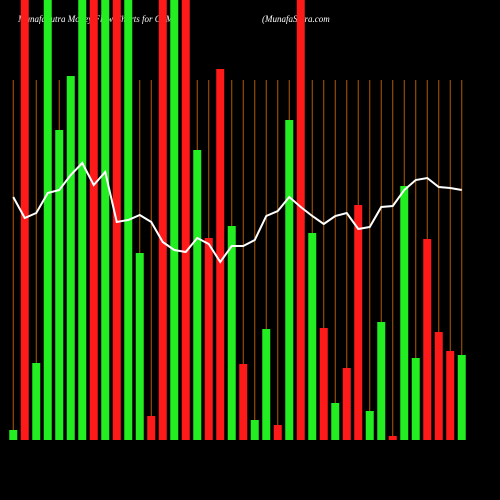  Describe the element at coordinates (296, 19) in the screenshot. I see `chart-subtitle: (MunafaSutra.com` at that location.